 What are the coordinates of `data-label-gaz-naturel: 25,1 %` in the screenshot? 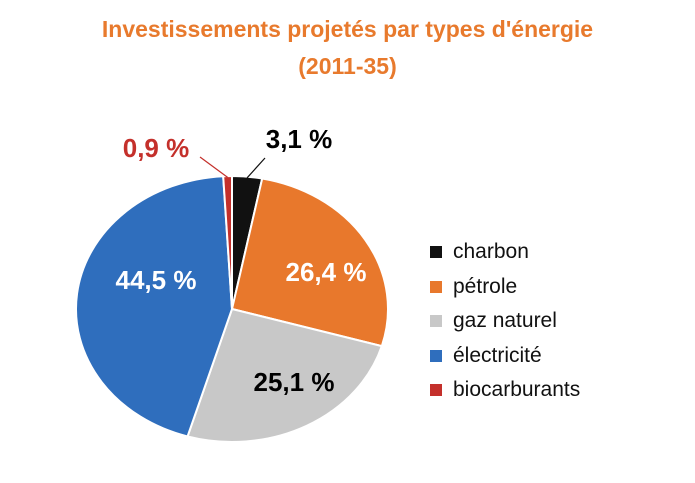 It's located at (294, 382).